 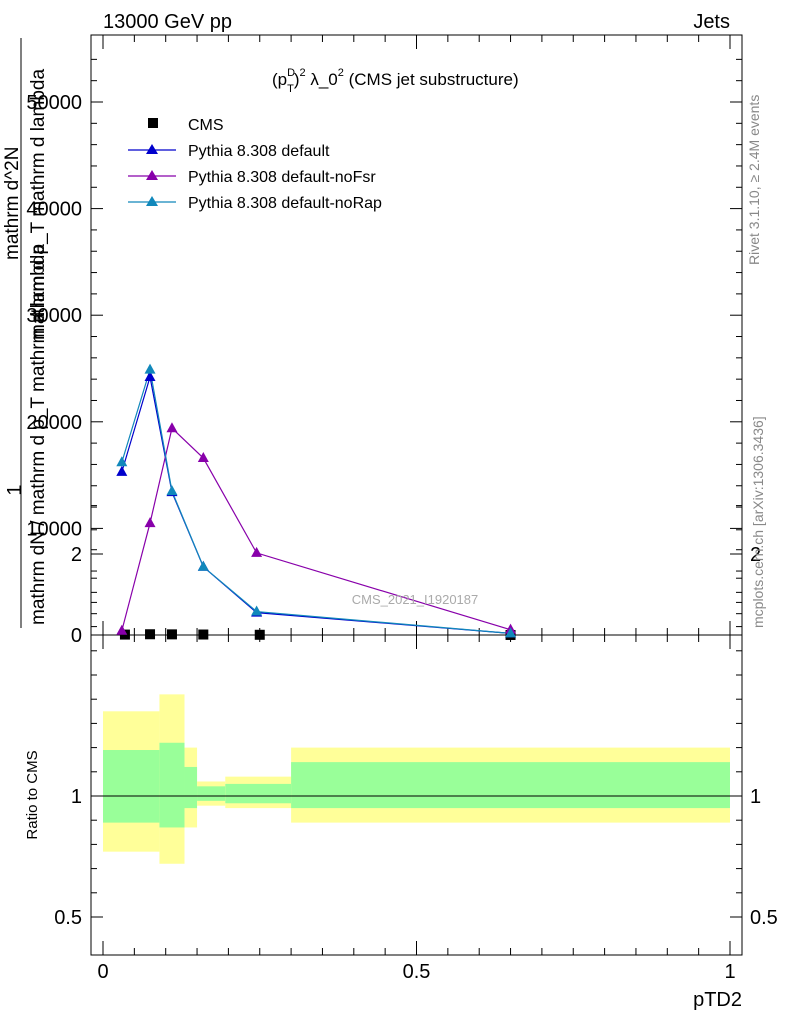 What do you see at coordinates (54, 529) in the screenshot?
I see `main-ytick-label: 10000` at bounding box center [54, 529].